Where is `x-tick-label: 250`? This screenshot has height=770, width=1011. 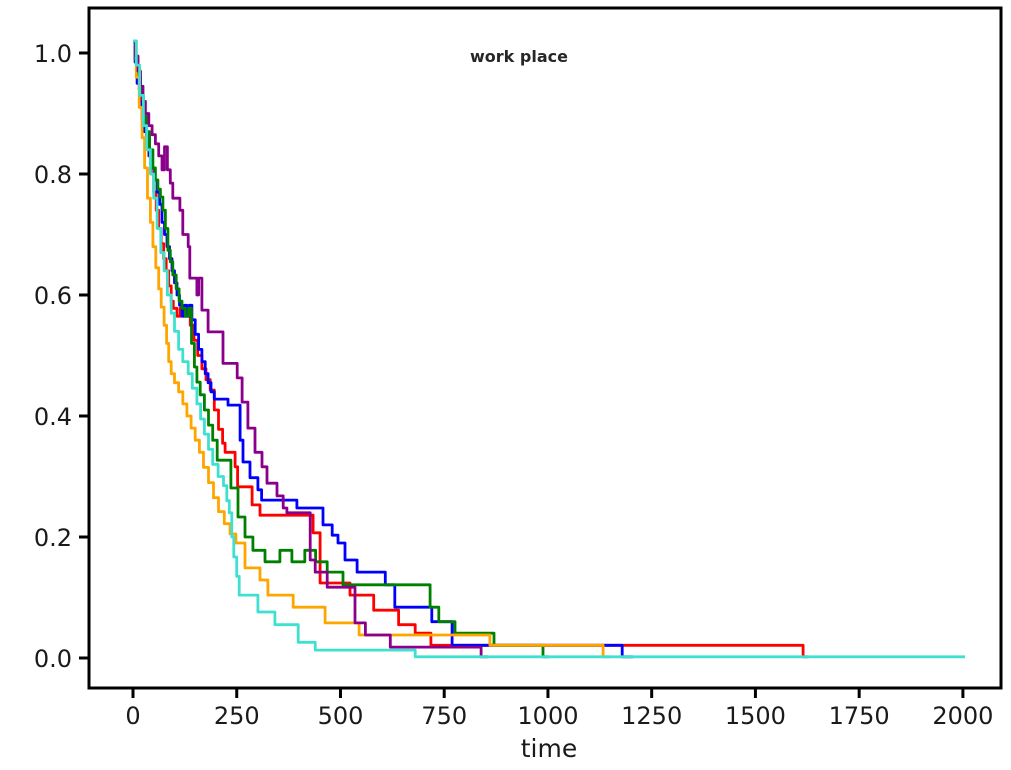 x-tick-label: 250 is located at coordinates (237, 716).